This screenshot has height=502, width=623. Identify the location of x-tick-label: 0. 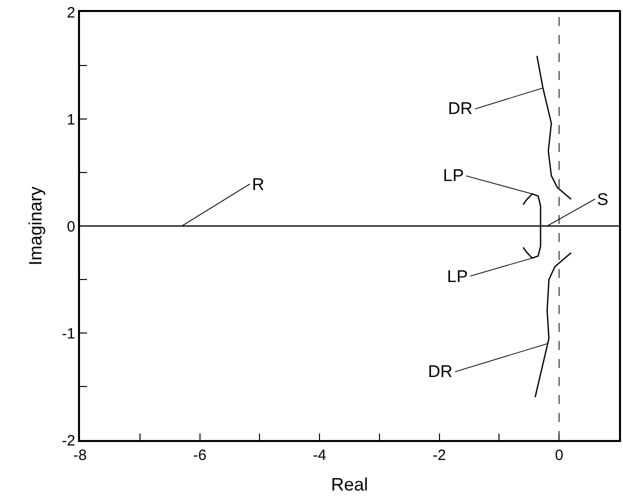
(559, 455).